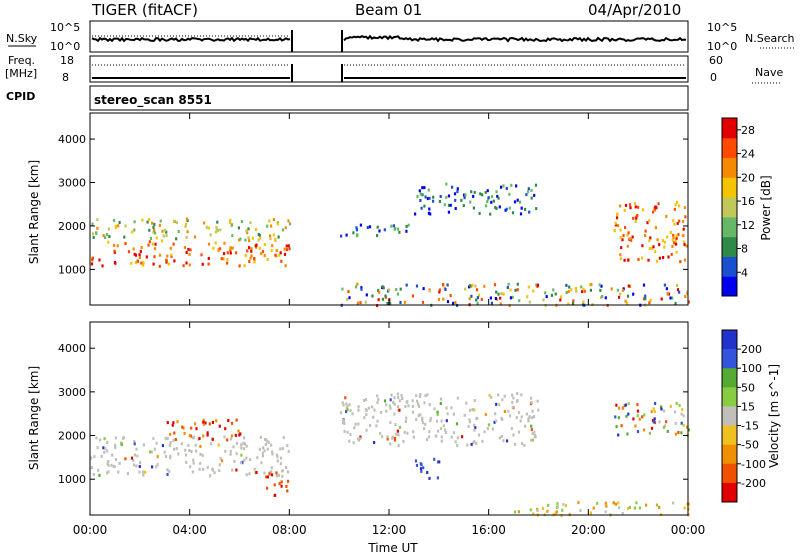  What do you see at coordinates (751, 368) in the screenshot?
I see `colorbar-tick-label: 100` at bounding box center [751, 368].